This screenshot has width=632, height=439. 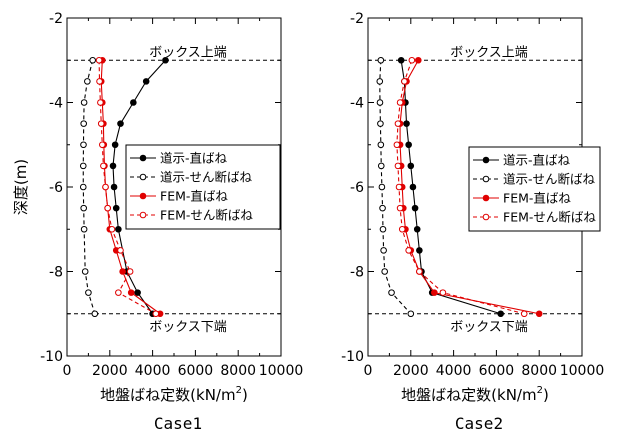 I want to click on x-axis-label: 地盤ばね定数(kN/m2), so click(x=475, y=394).